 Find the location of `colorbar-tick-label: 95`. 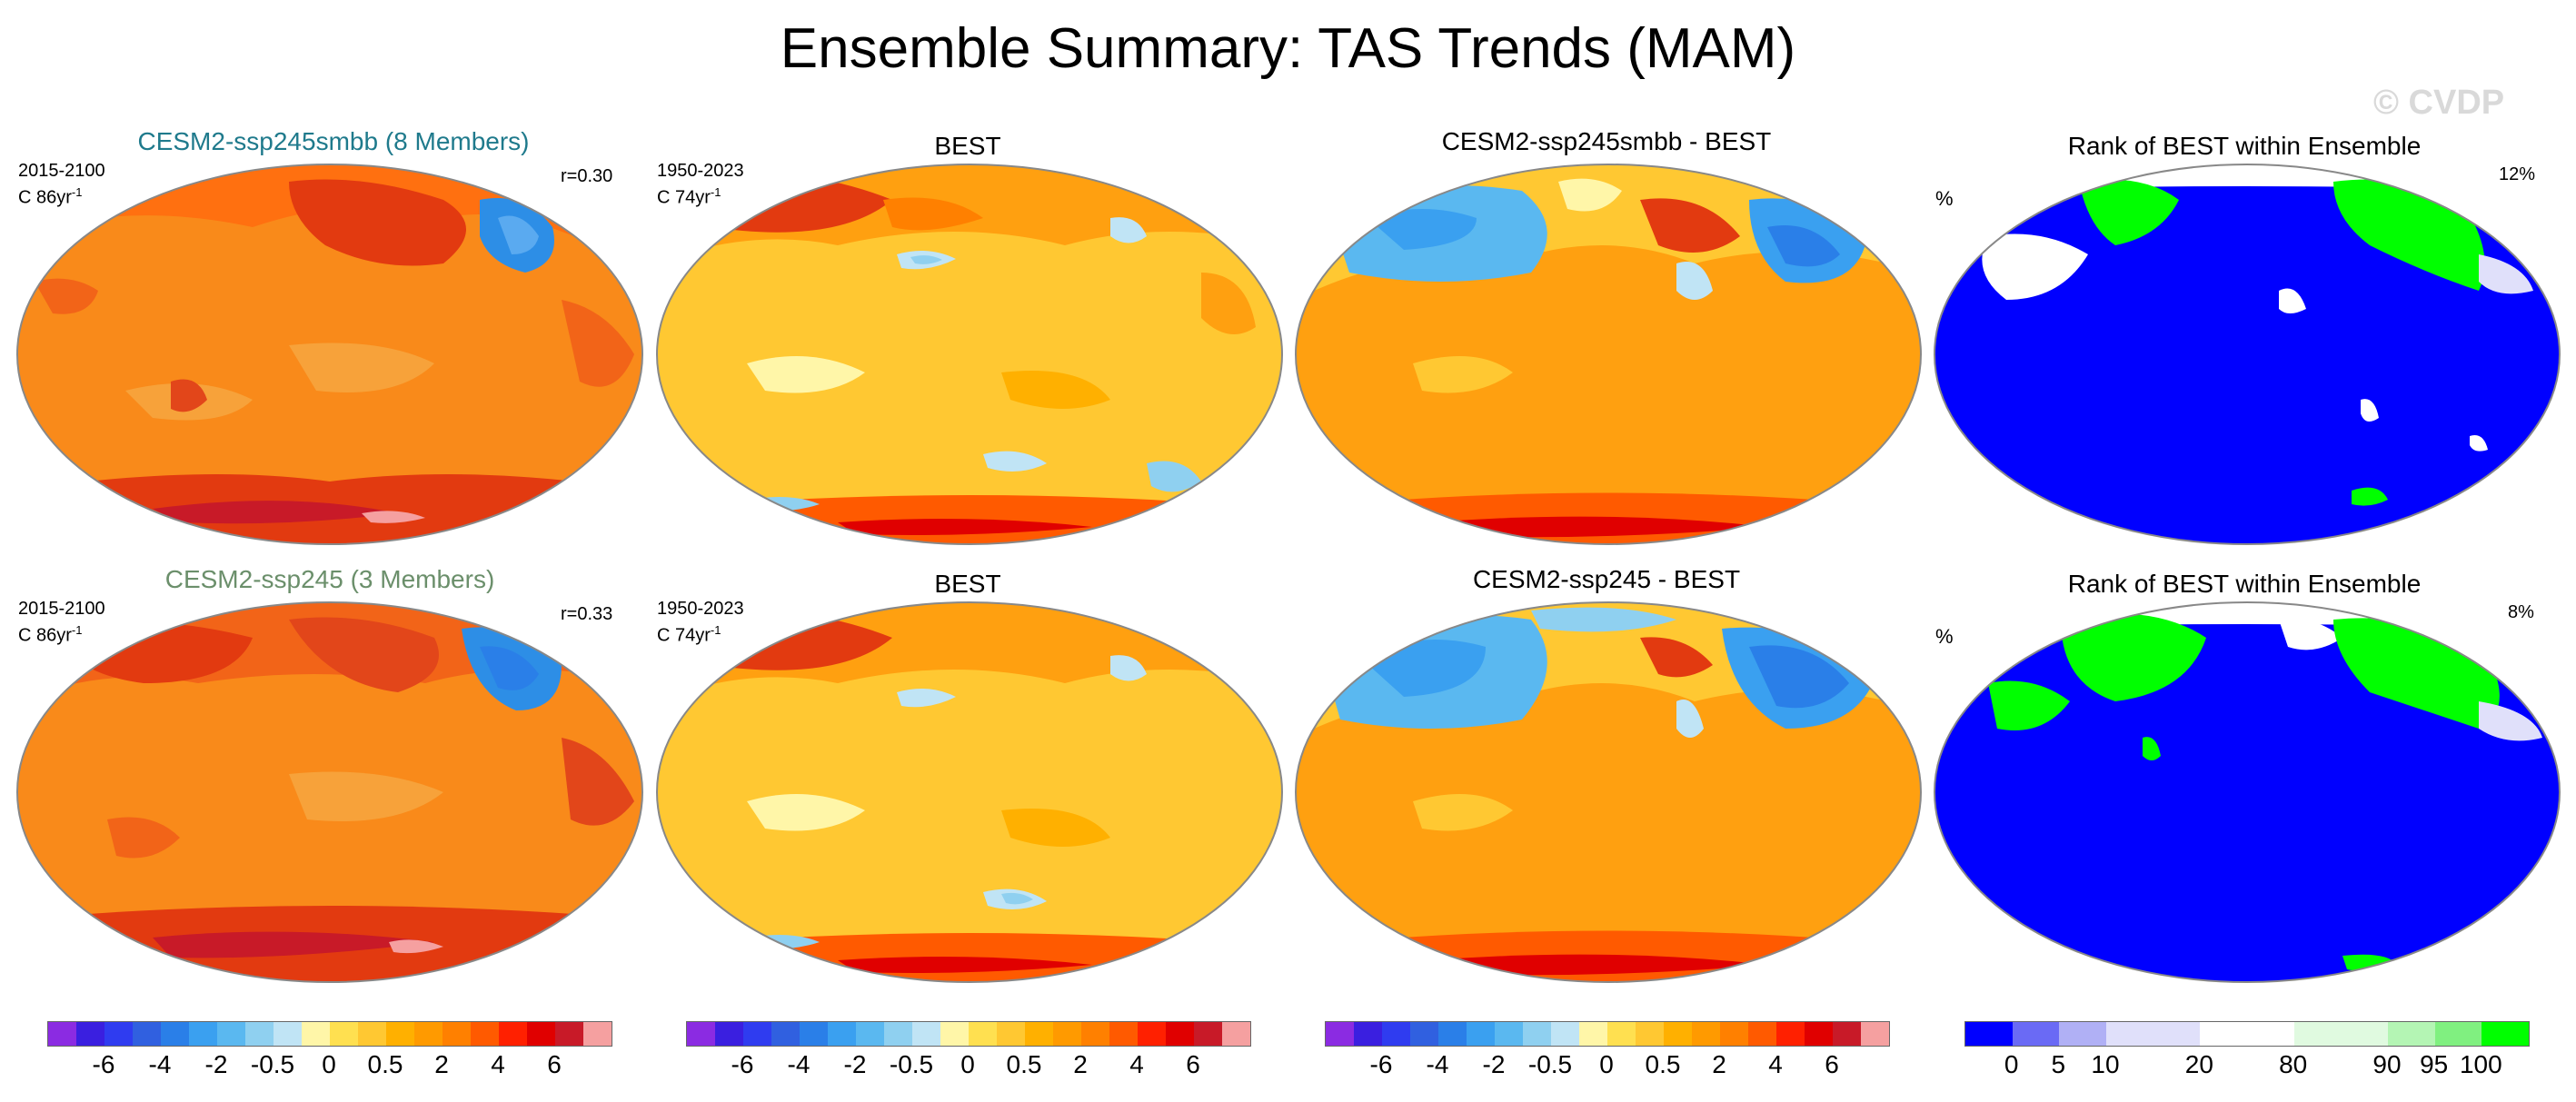

colorbar-tick-label: 95 is located at coordinates (2434, 1064).